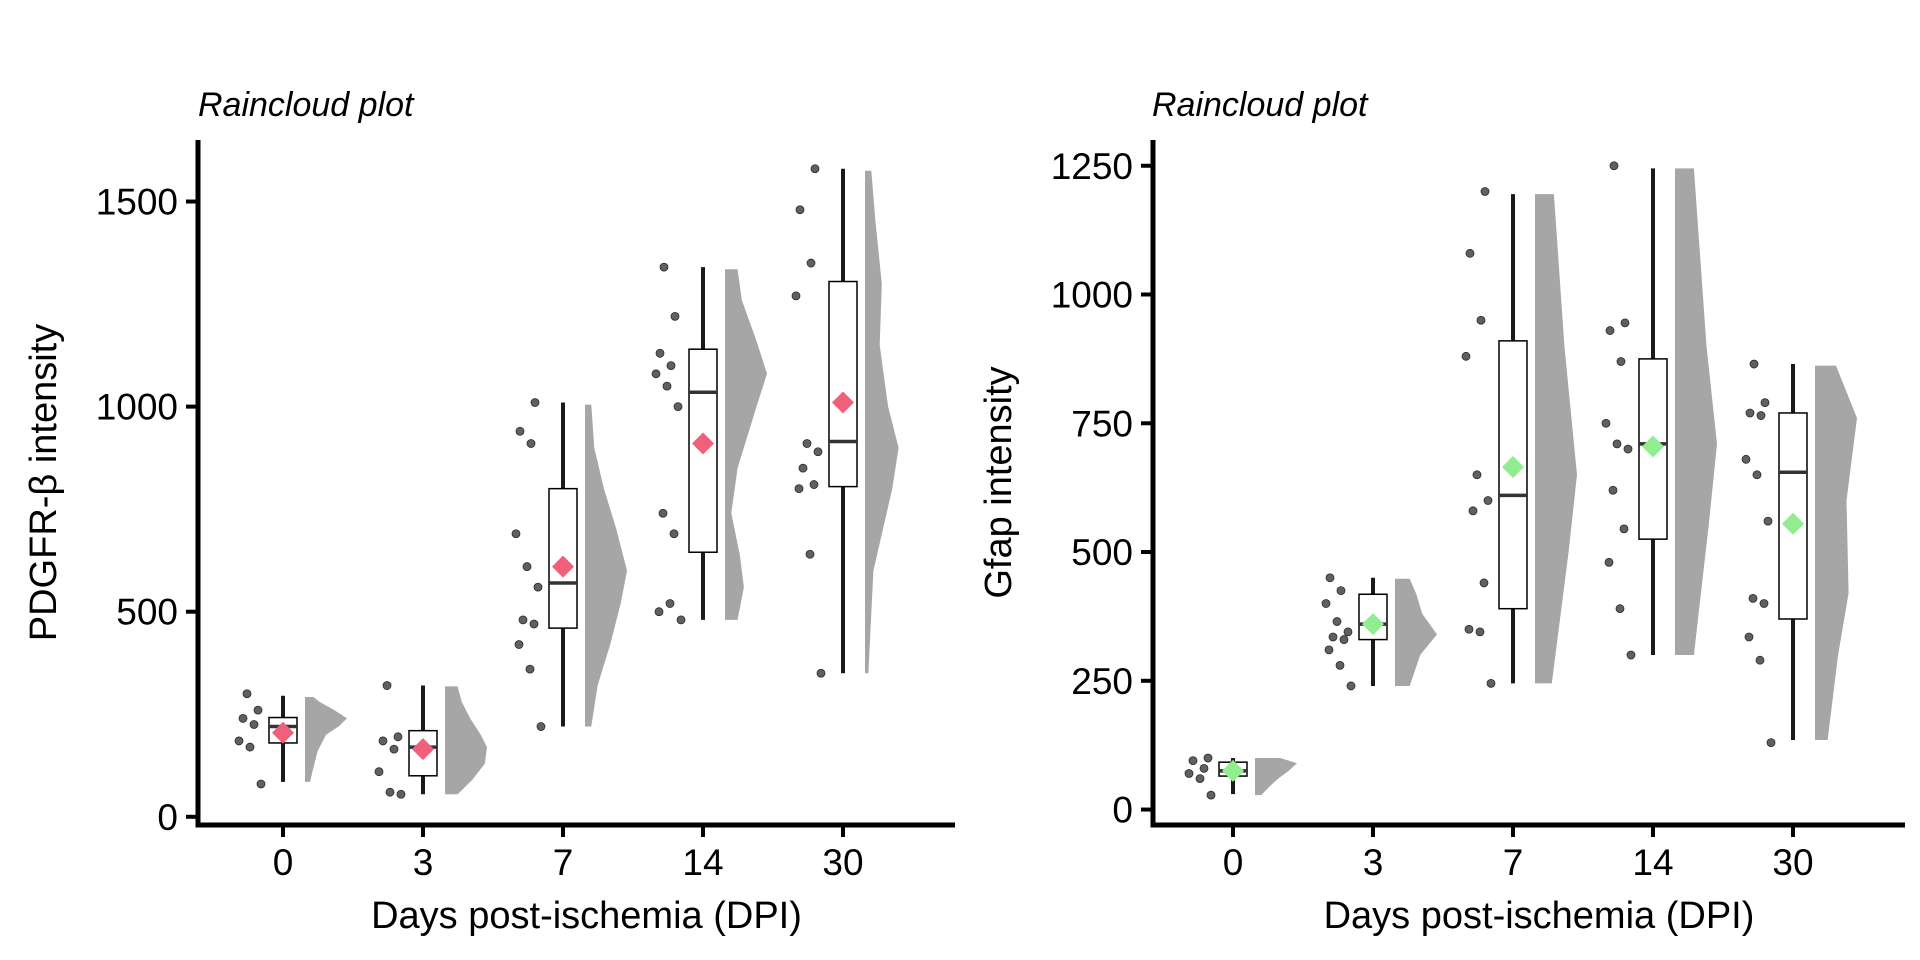  Describe the element at coordinates (167, 817) in the screenshot. I see `y-tick-label: 0` at that location.